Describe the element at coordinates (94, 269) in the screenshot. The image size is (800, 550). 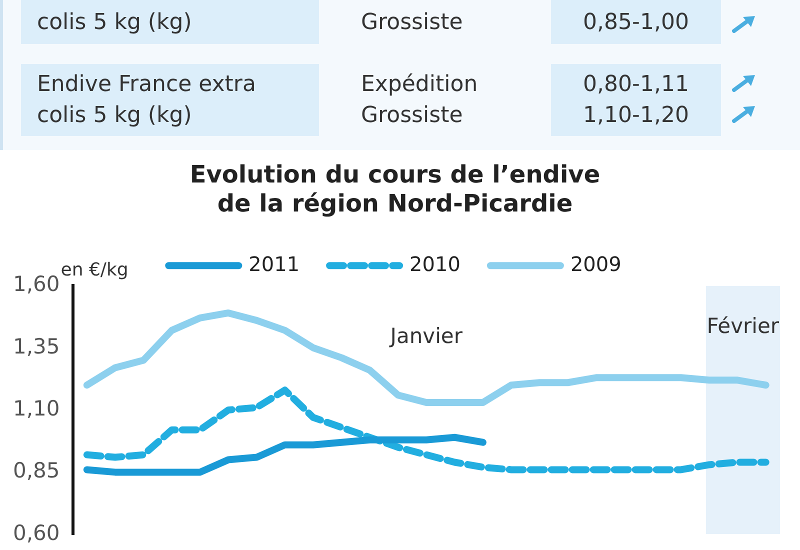
I see `y-axis-title: en €/kg` at that location.